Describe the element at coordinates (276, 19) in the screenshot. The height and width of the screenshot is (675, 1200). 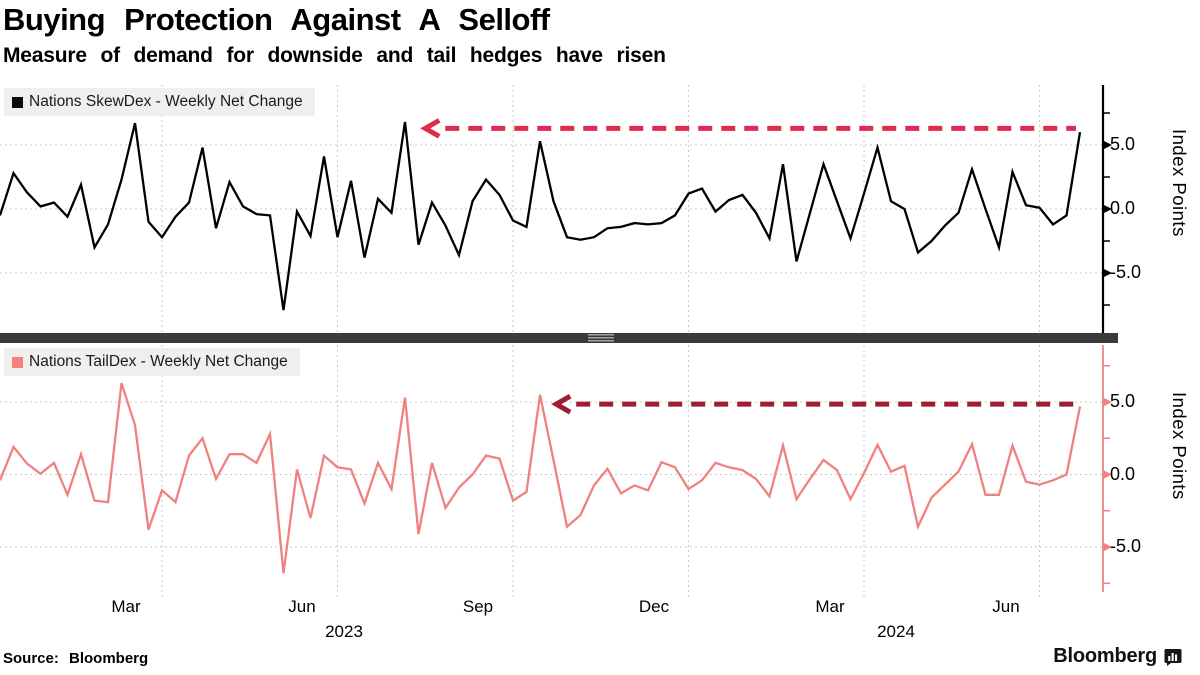
I see `page-title: Buying Protection Against A Selloff` at that location.